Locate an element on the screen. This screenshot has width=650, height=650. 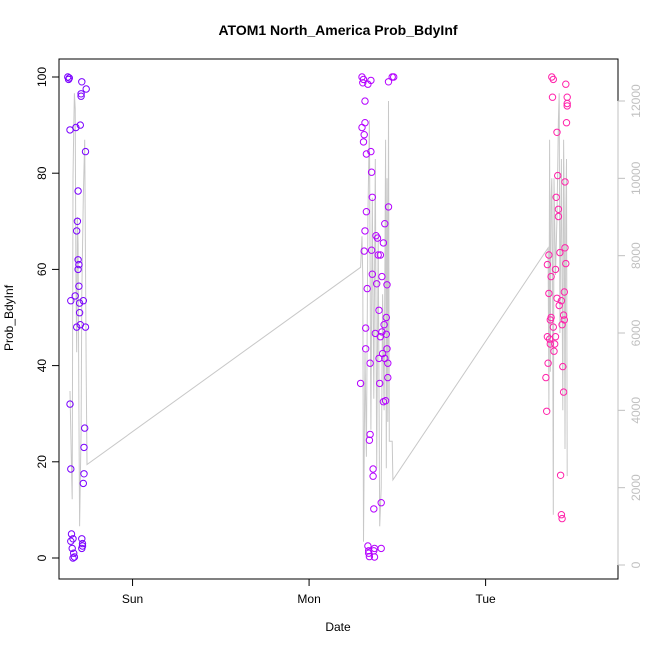
x-tick-label: Sun is located at coordinates (132, 599).